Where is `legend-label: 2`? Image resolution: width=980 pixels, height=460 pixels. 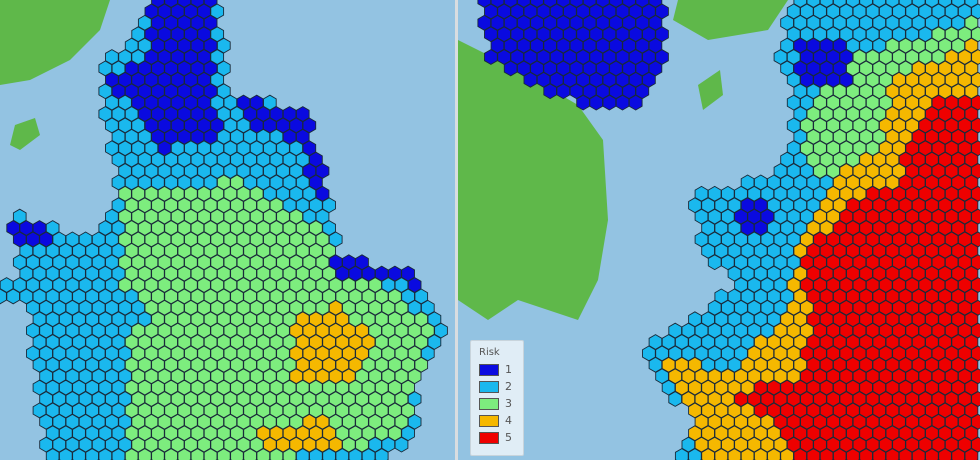
legend-label: 2 is located at coordinates (508, 386).